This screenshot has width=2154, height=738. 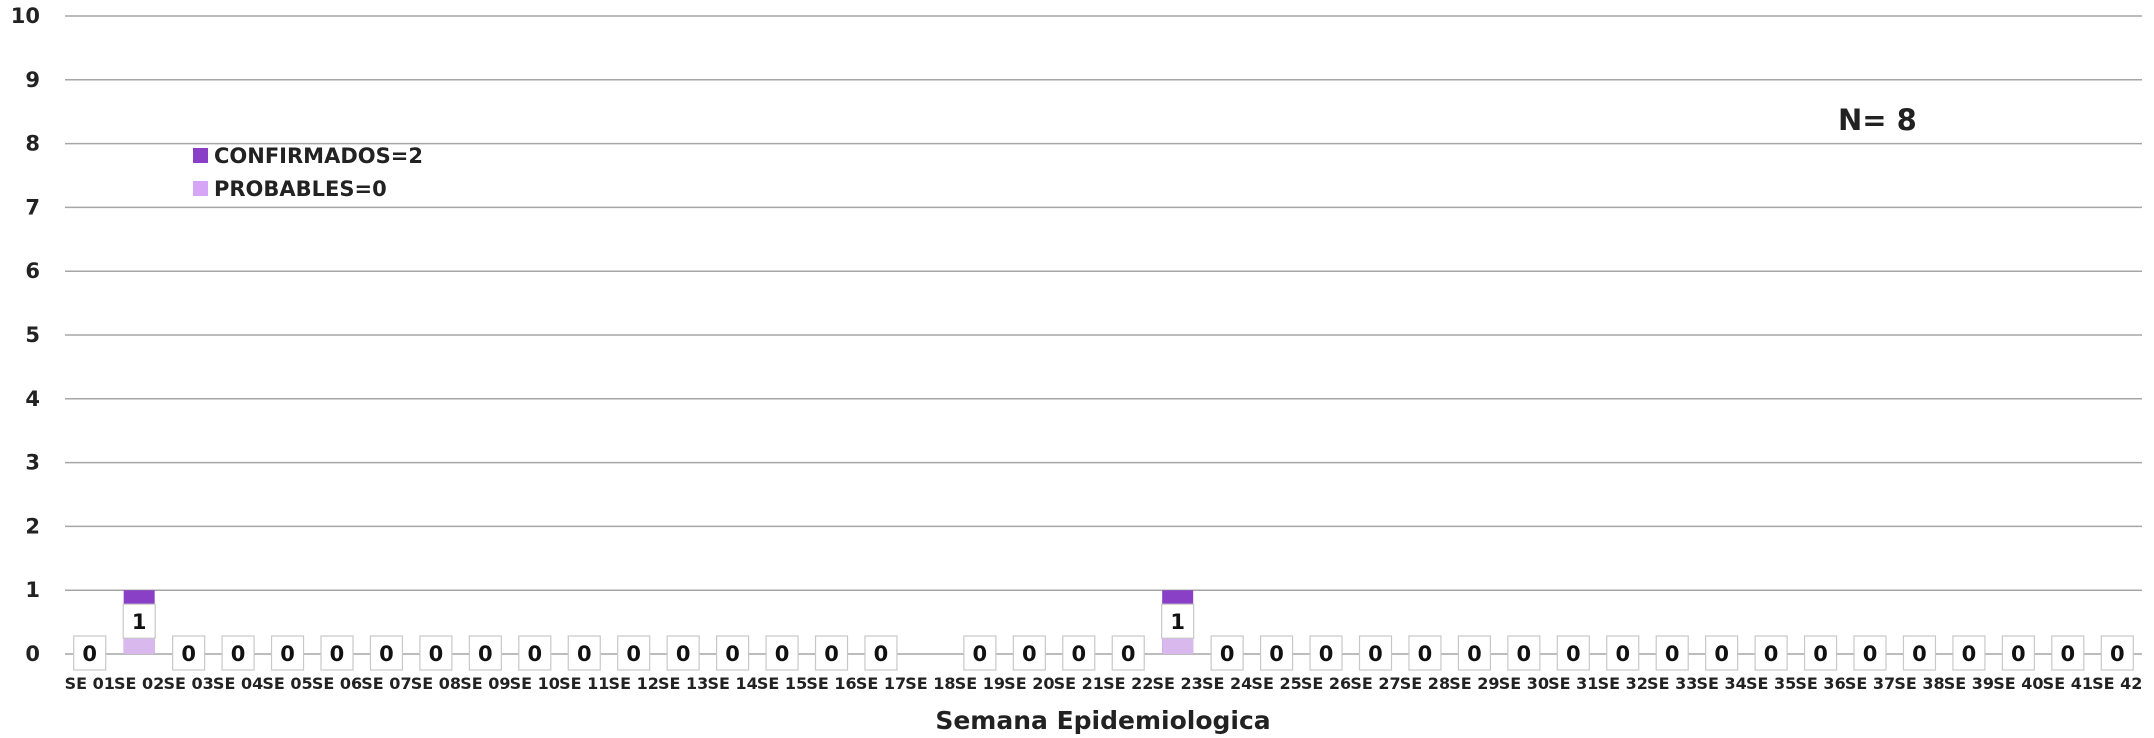 I want to click on y-tick-label: 3, so click(x=32, y=463).